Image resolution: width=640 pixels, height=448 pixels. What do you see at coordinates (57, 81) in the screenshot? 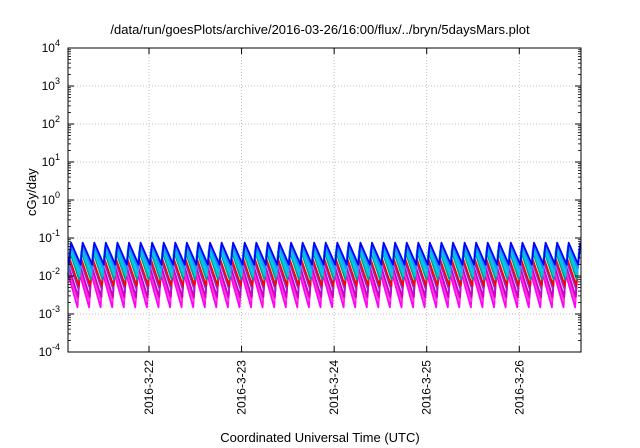
I see `y-tick-exponent: 3` at bounding box center [57, 81].